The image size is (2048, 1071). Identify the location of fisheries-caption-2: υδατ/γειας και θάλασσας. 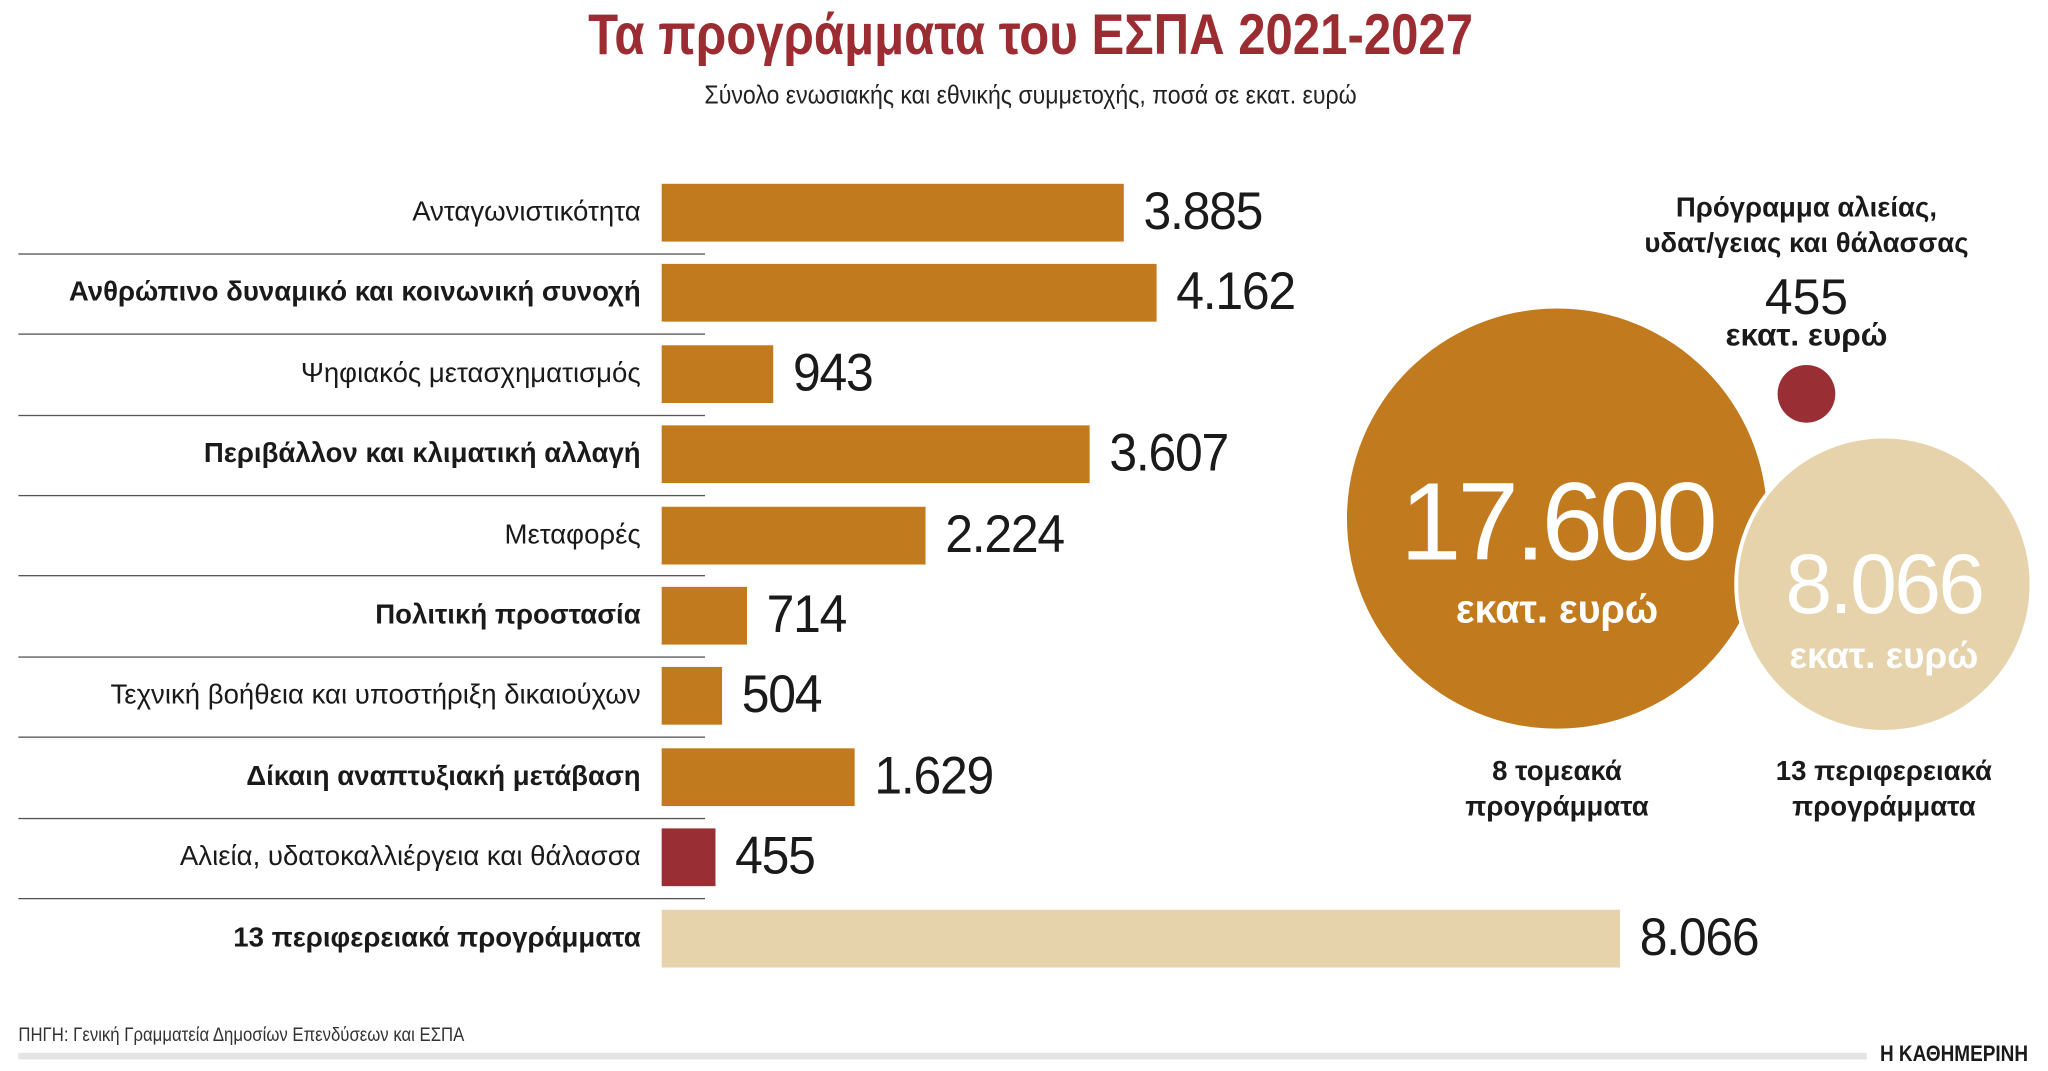
(1806, 243).